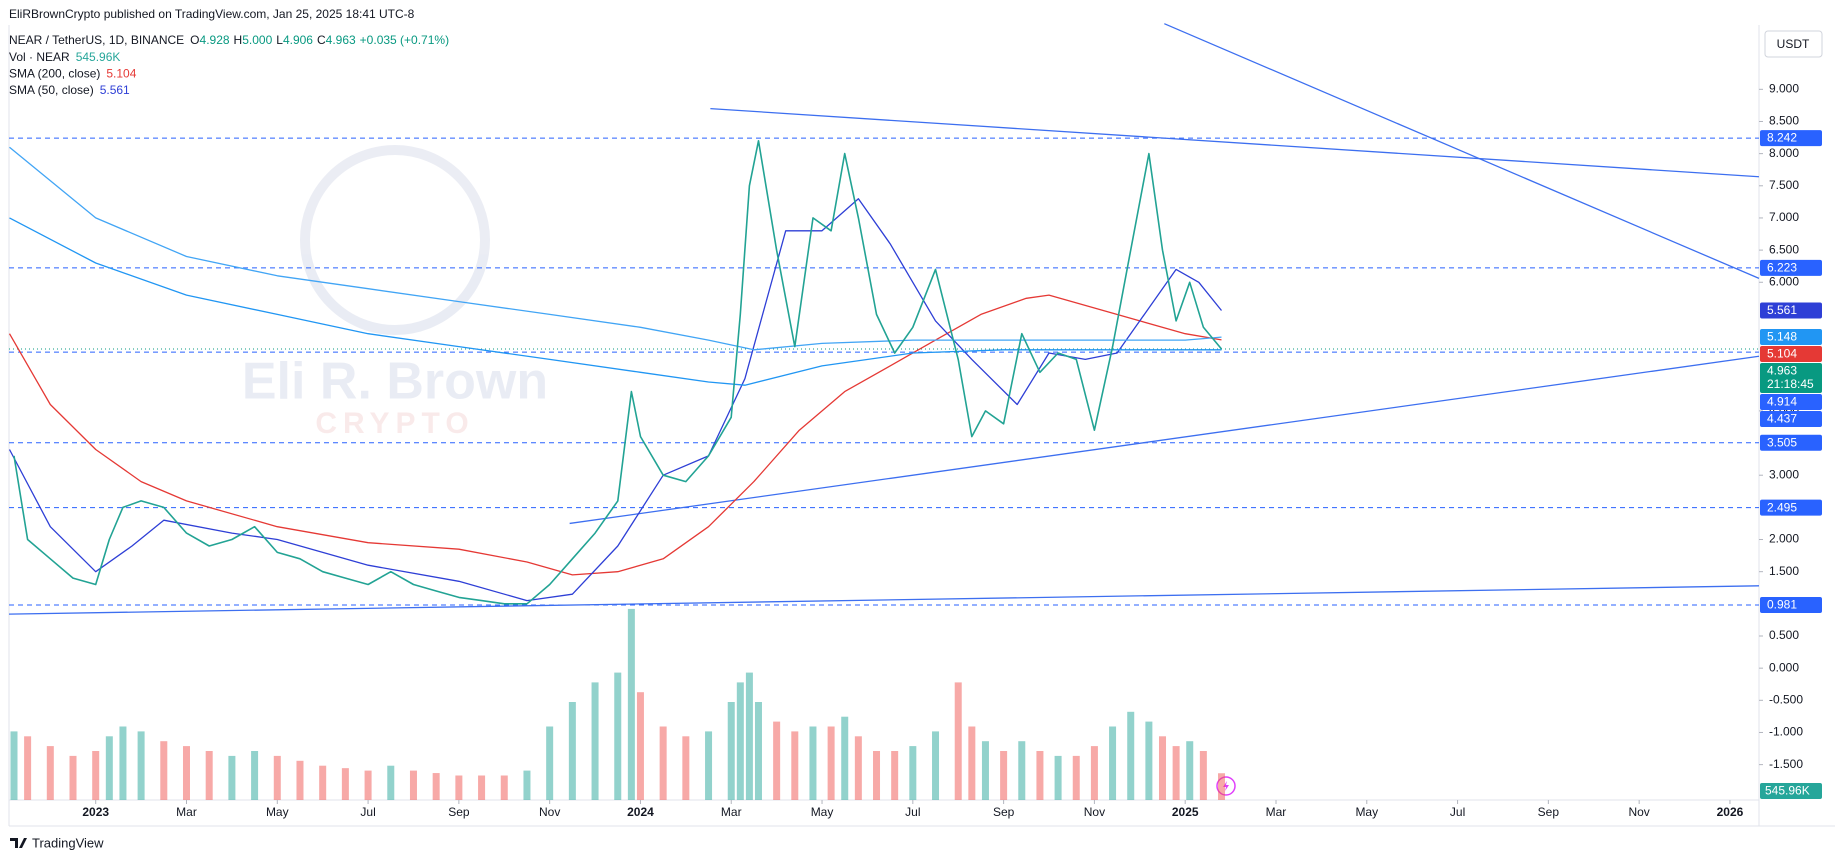 This screenshot has width=1835, height=863. Describe the element at coordinates (98, 57) in the screenshot. I see `indicator-value: 545.96K` at that location.